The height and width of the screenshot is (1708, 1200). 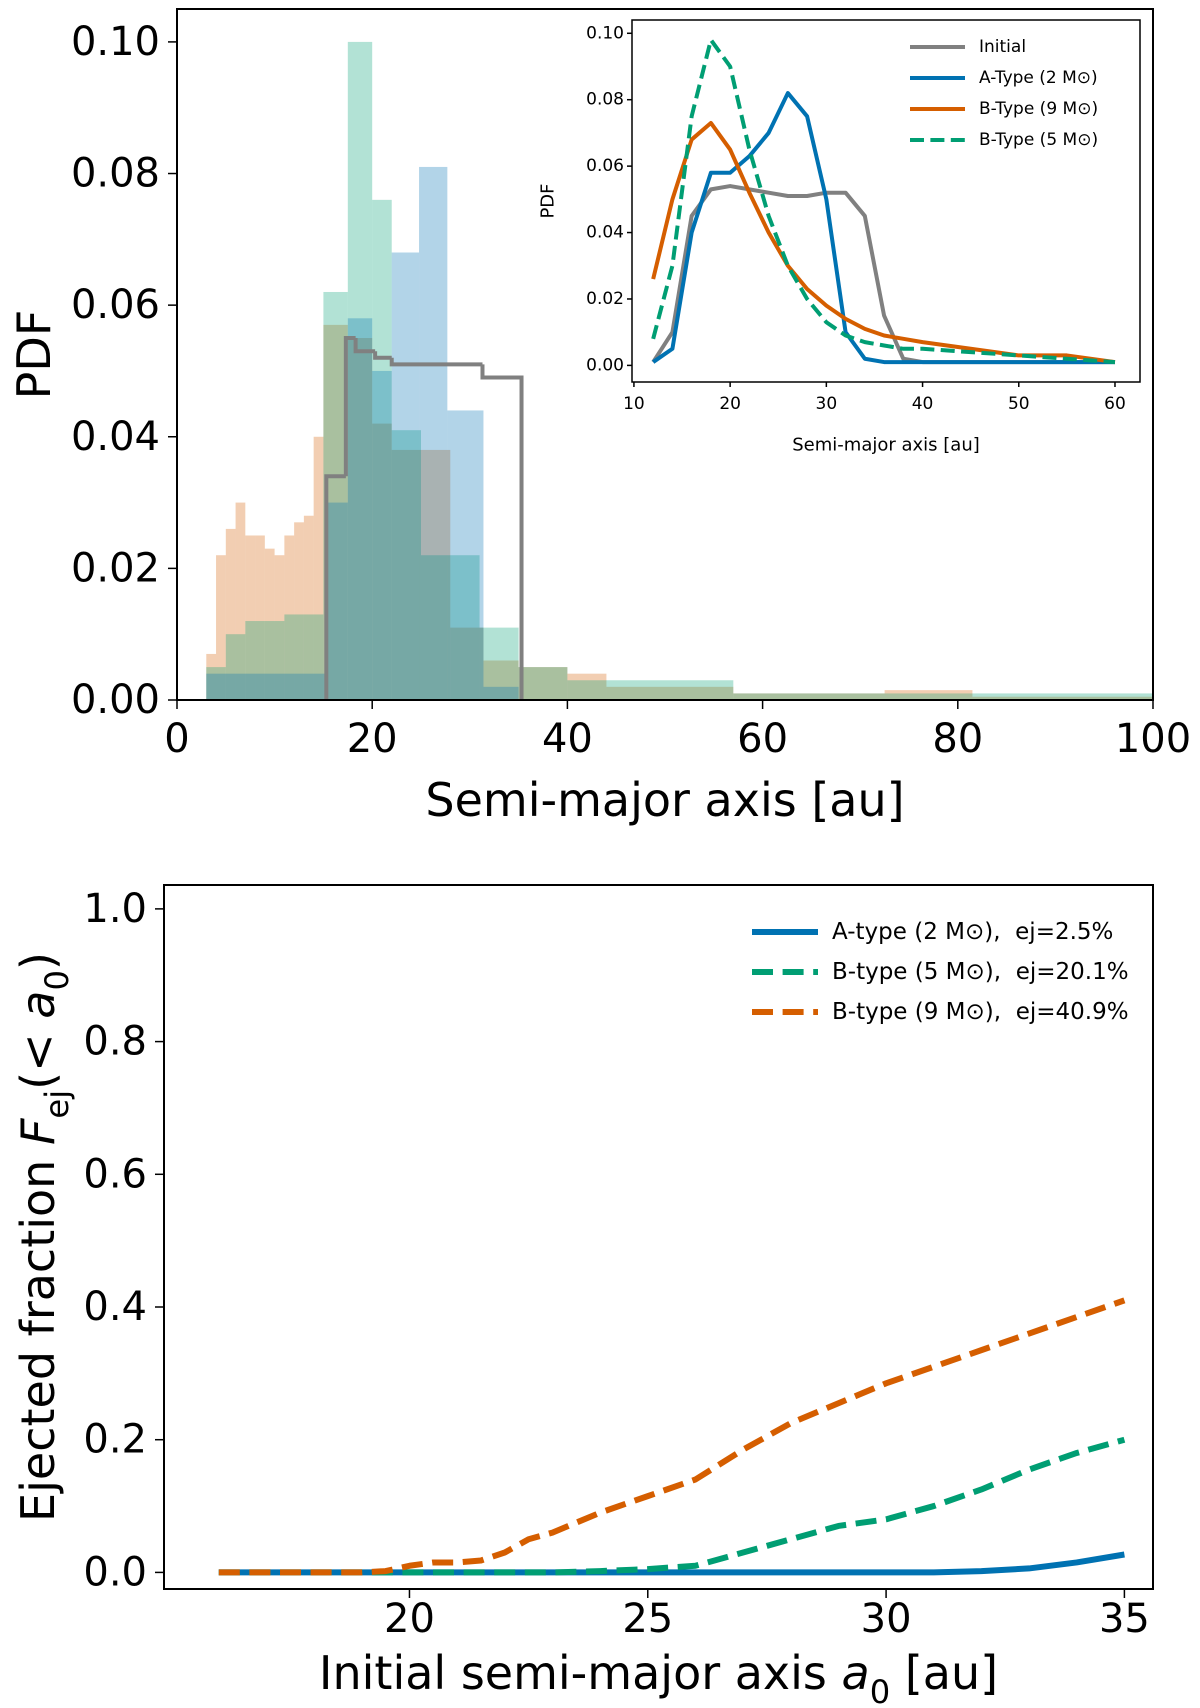 I want to click on legend-label: Initial, so click(x=1002, y=47).